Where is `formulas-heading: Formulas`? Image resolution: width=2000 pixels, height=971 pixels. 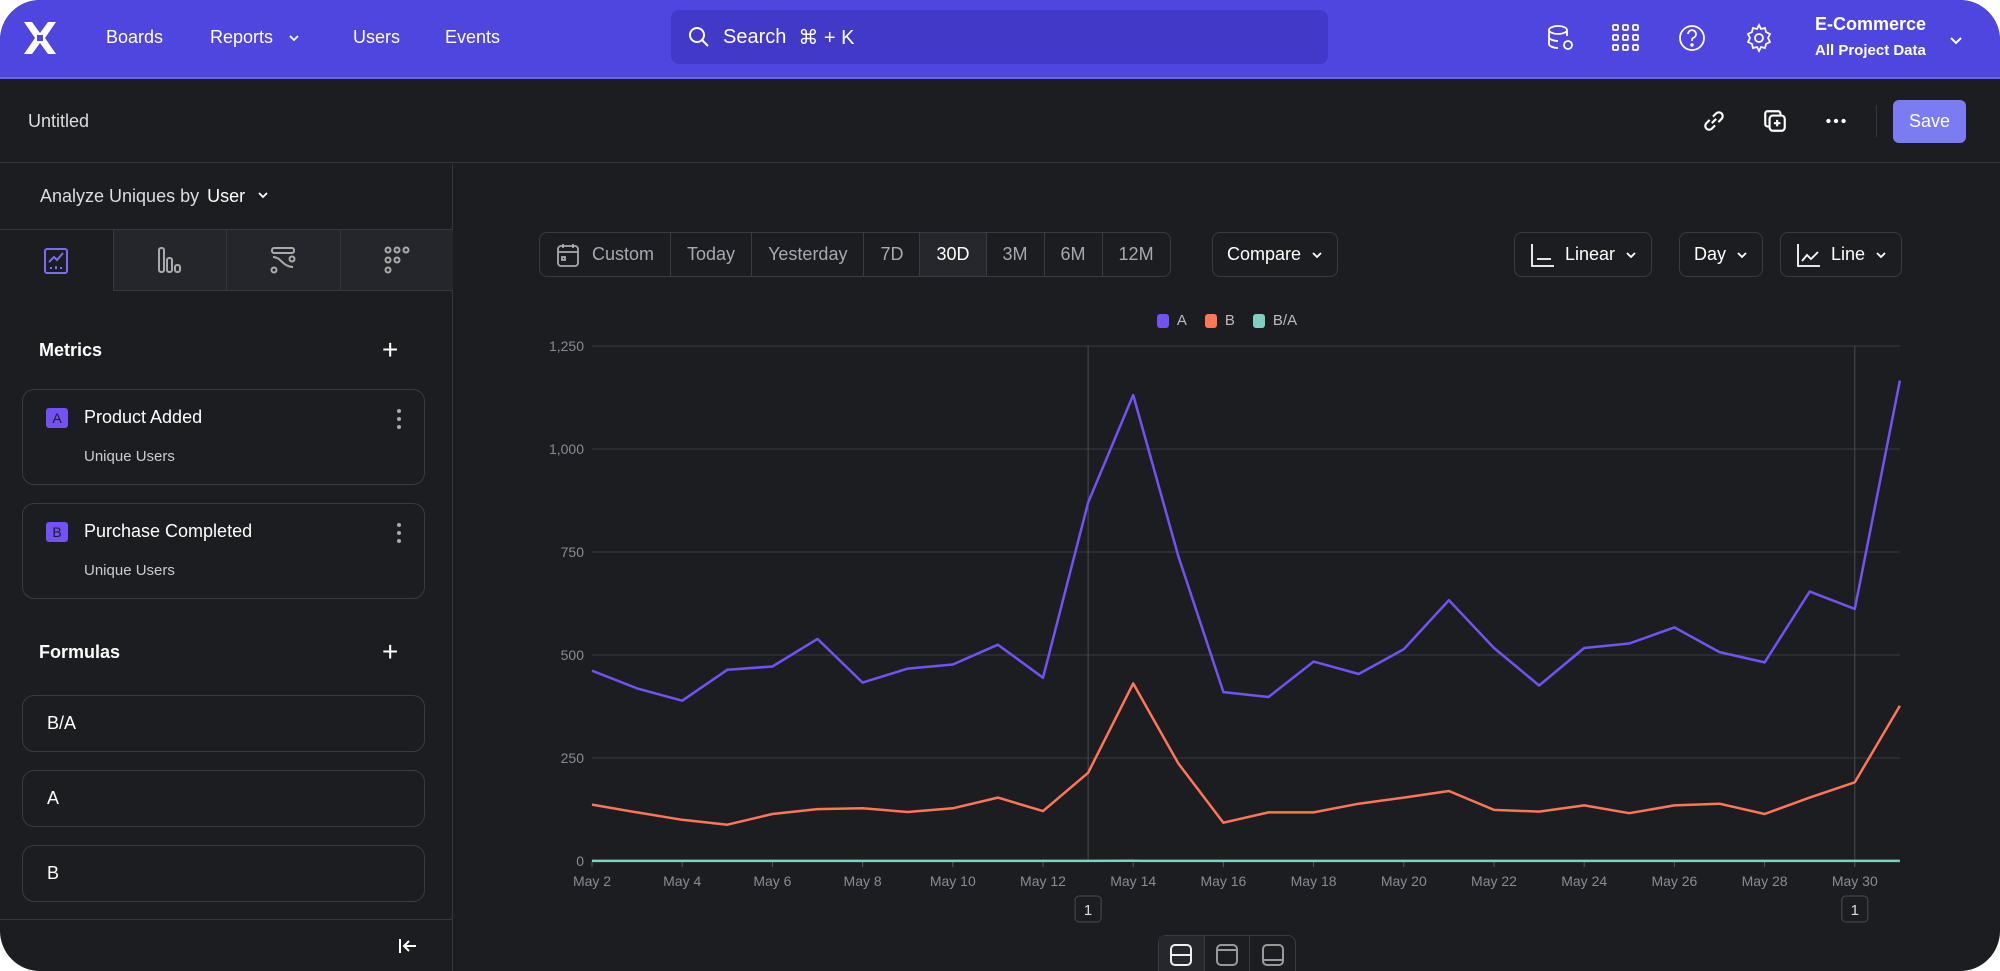 formulas-heading: Formulas is located at coordinates (80, 652).